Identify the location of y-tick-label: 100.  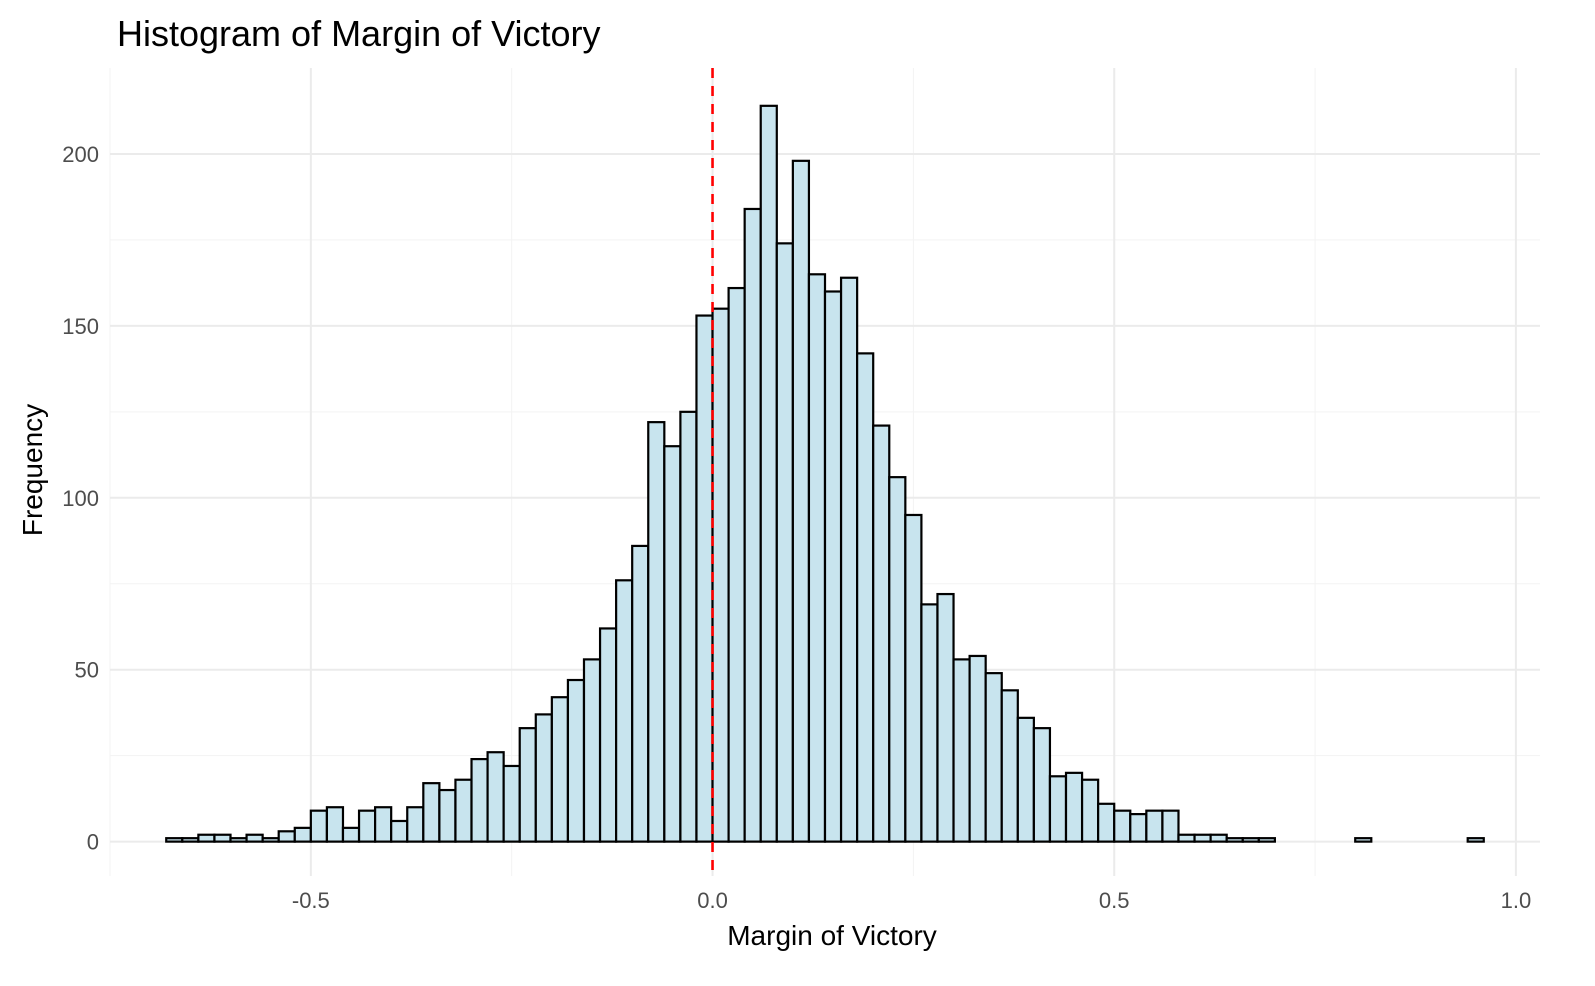
(80, 498).